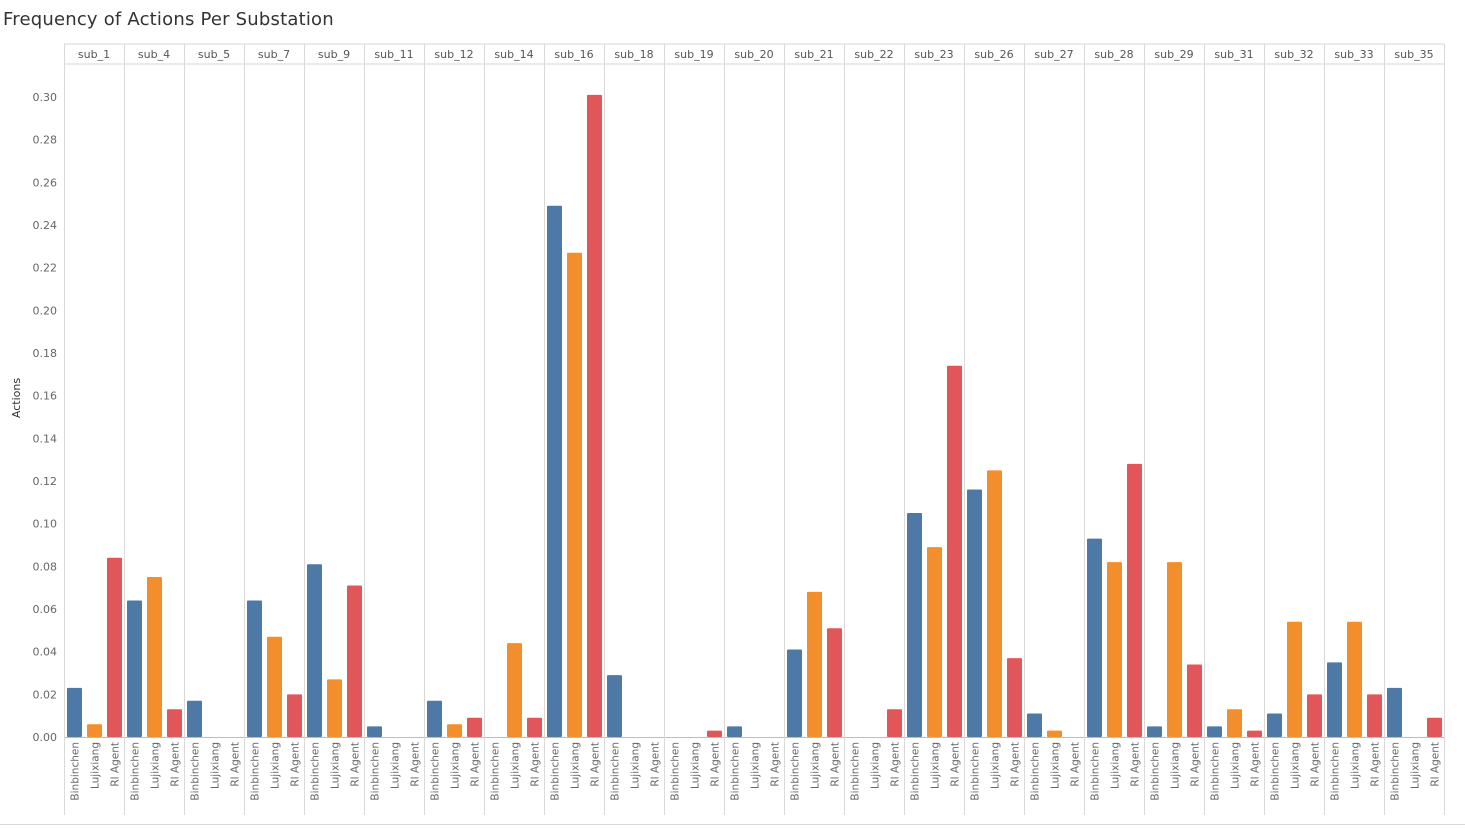 This screenshot has width=1465, height=829. I want to click on bar-sub_23-binbinchen, so click(914, 625).